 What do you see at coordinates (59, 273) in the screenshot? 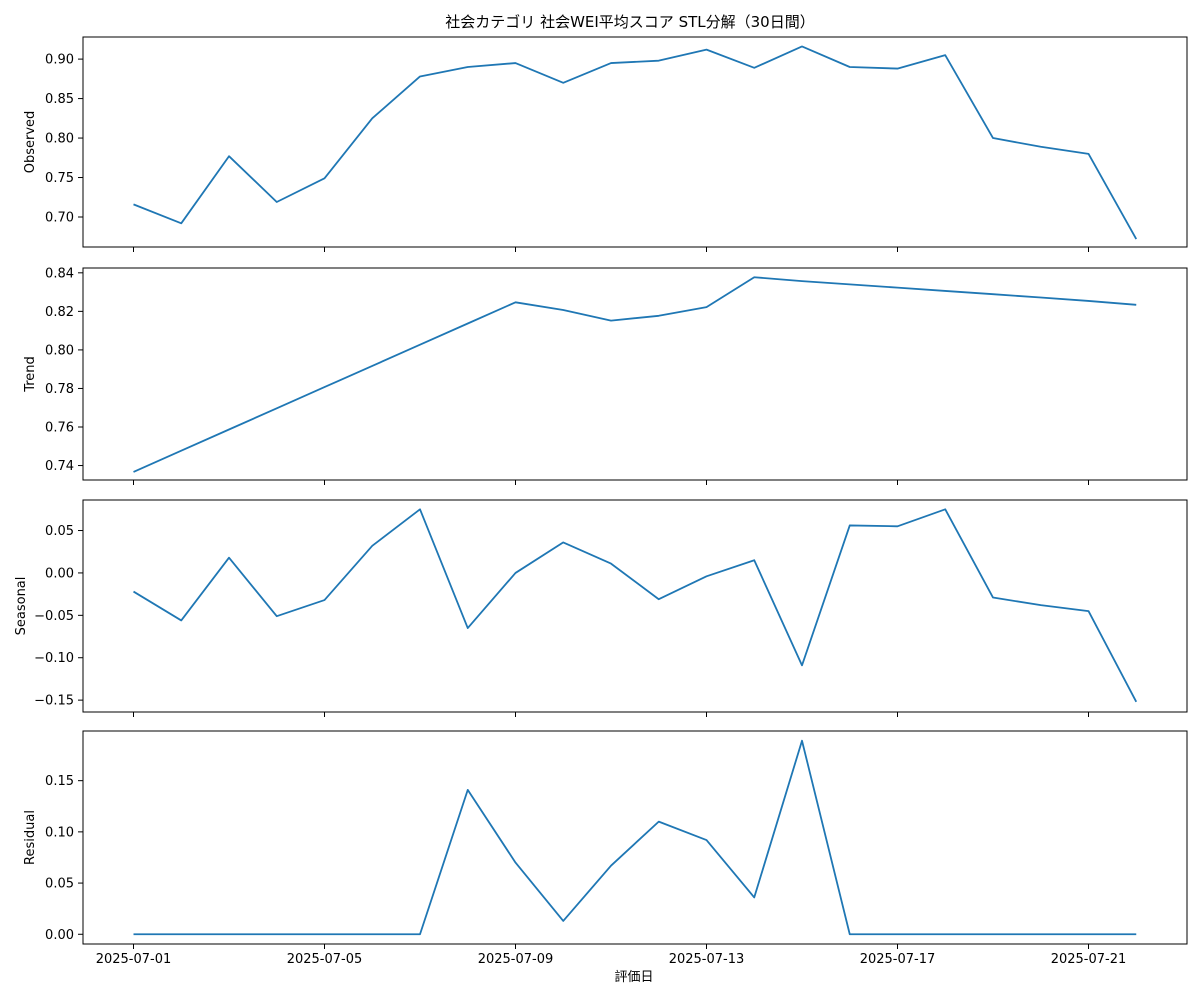
I see `y-tick-label: 0.84` at bounding box center [59, 273].